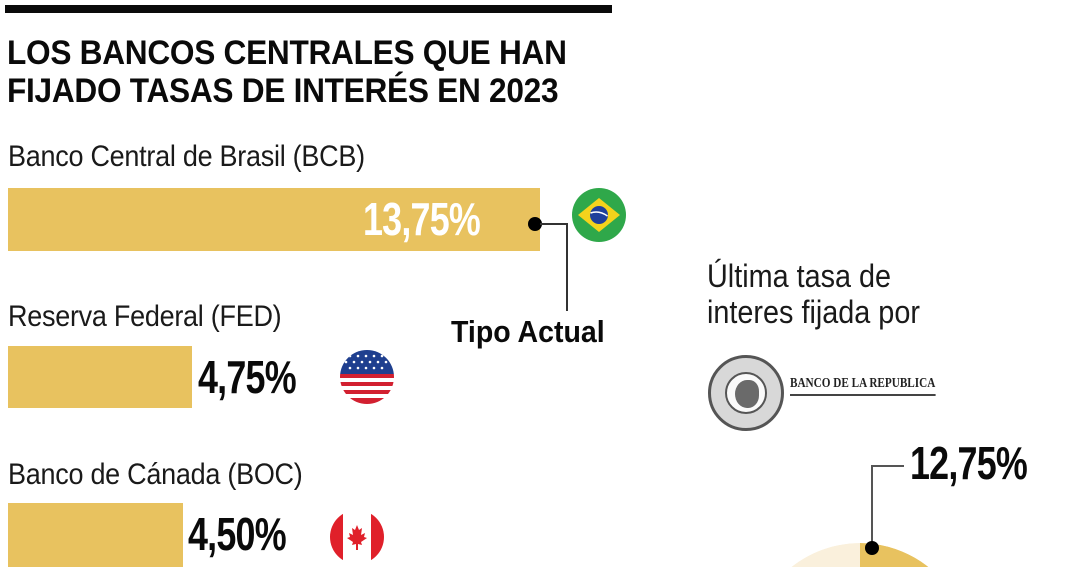 Image resolution: width=1080 pixels, height=567 pixels. Describe the element at coordinates (155, 474) in the screenshot. I see `bank-label-boc: Banco de Cánada (BOC)` at that location.